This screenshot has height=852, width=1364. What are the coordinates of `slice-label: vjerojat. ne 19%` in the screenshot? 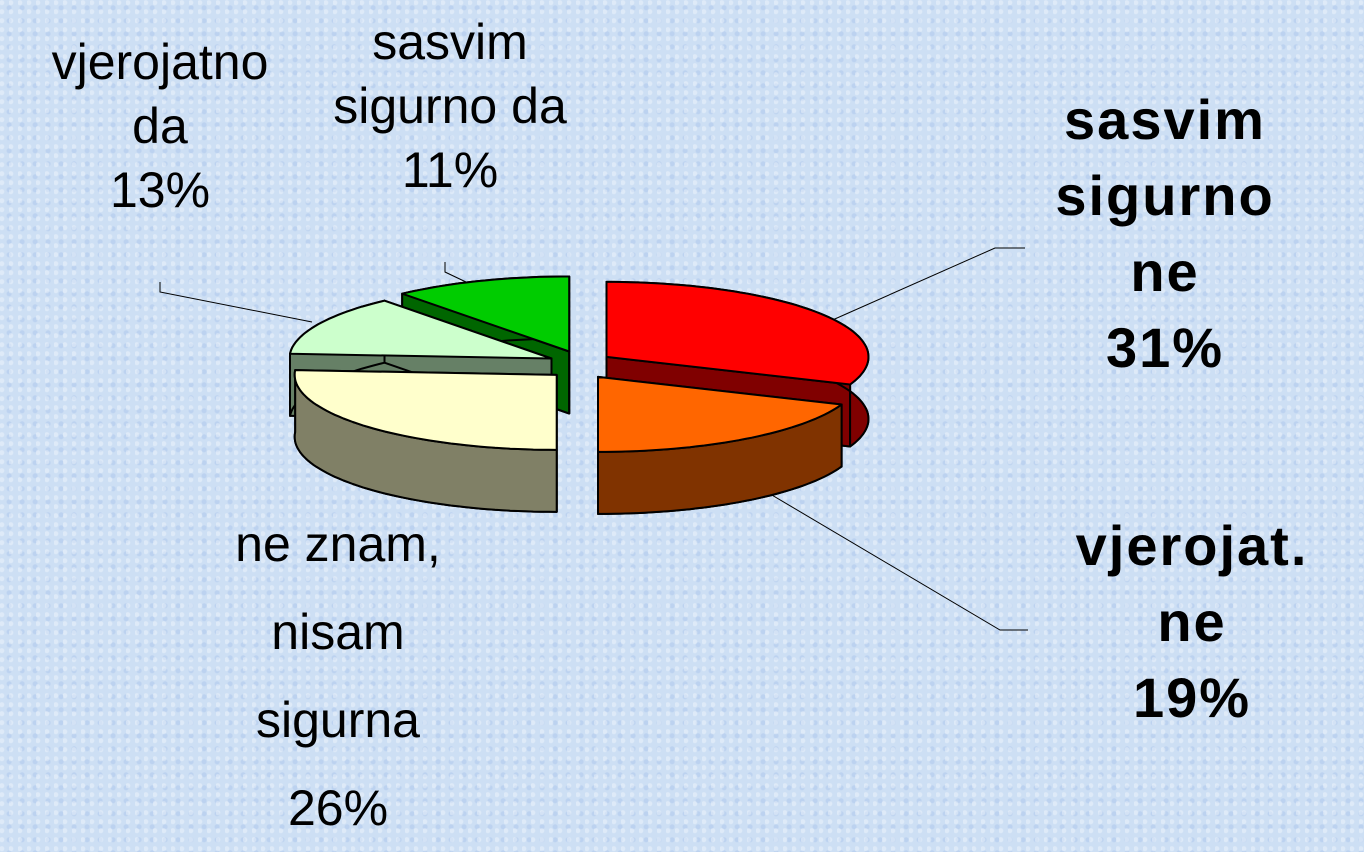 It's located at (1192, 622).